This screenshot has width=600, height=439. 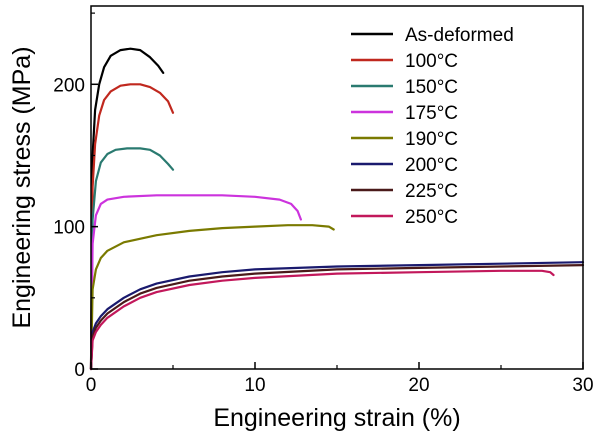 I want to click on y-tick-label: 200, so click(x=69, y=85).